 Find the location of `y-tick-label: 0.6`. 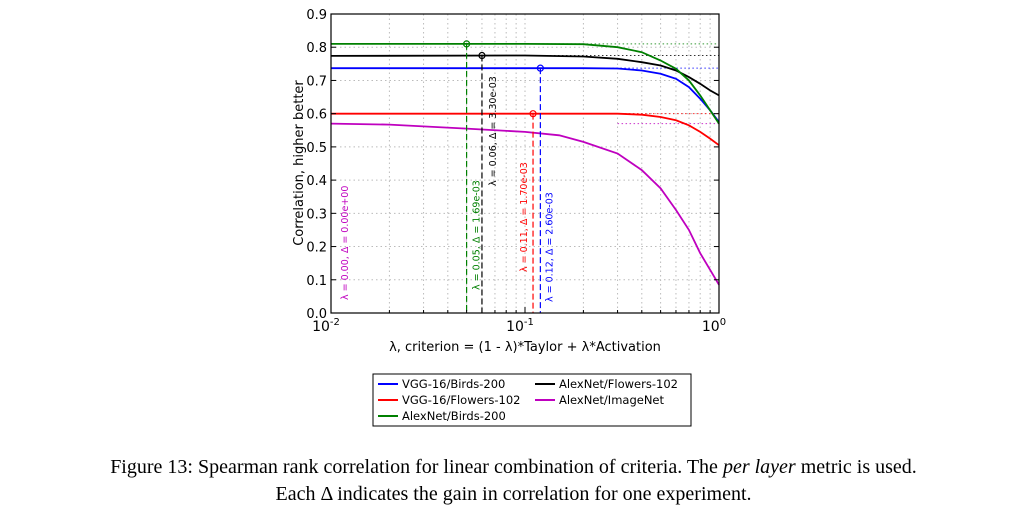

y-tick-label: 0.6 is located at coordinates (316, 115).